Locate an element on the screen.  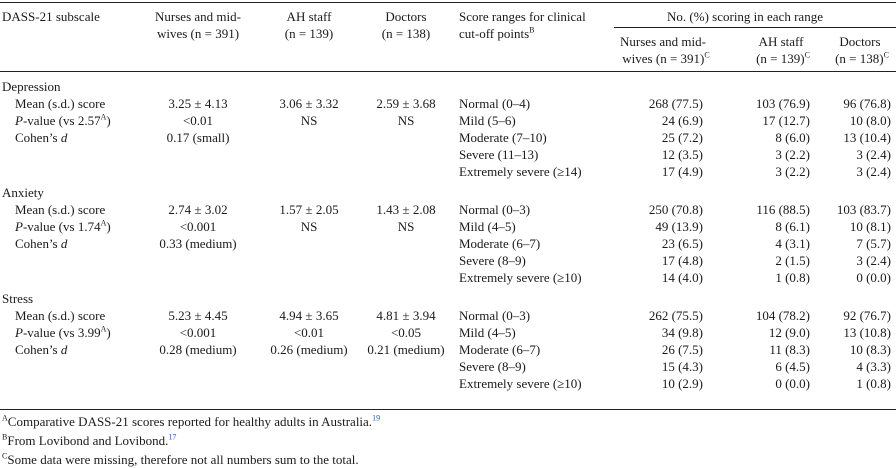
range-count-nurses: 12 (3.5) is located at coordinates (682, 154).